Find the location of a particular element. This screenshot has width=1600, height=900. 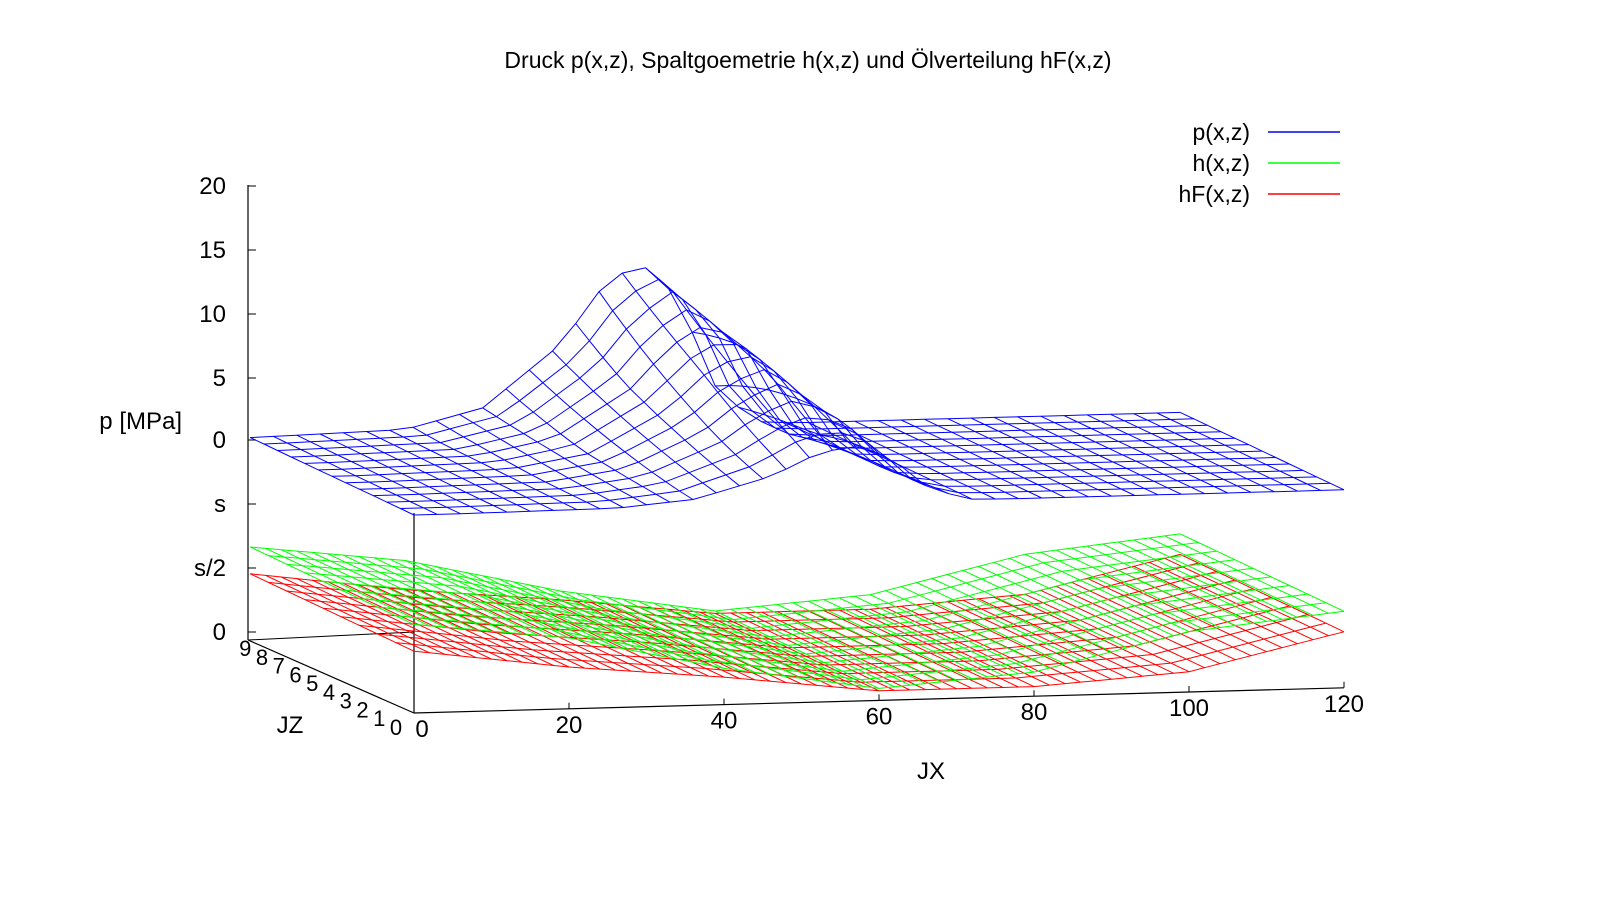

z-tick-label: 0 is located at coordinates (219, 440).